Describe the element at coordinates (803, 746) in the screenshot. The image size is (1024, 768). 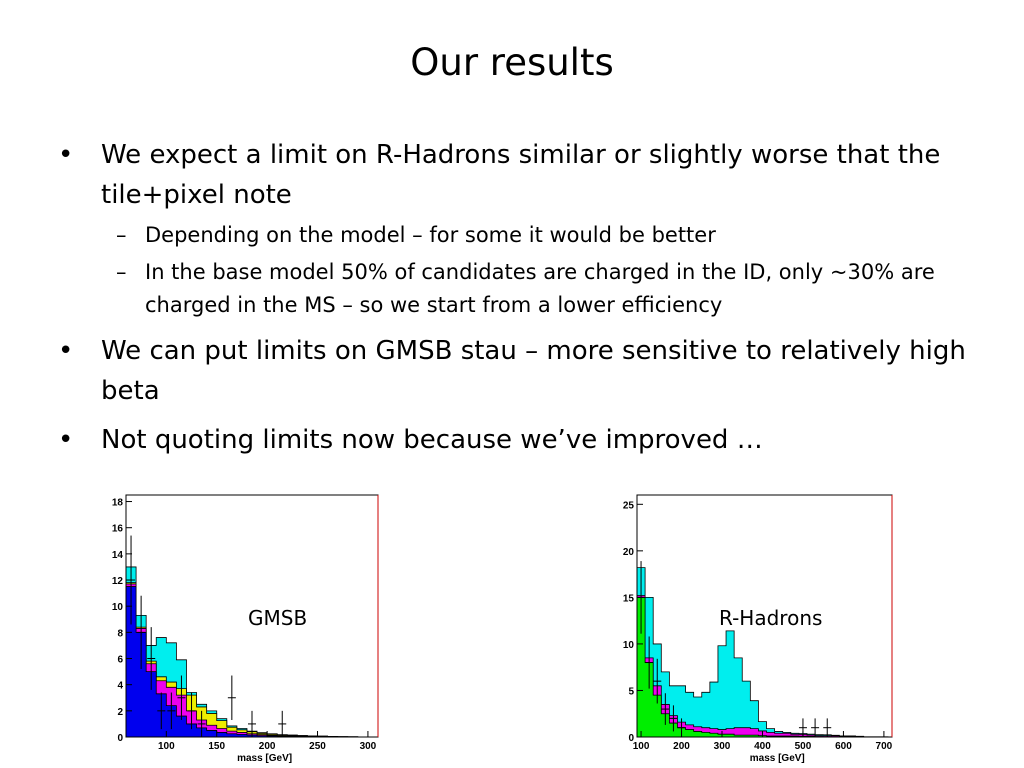
I see `x-tick-label: 500` at that location.